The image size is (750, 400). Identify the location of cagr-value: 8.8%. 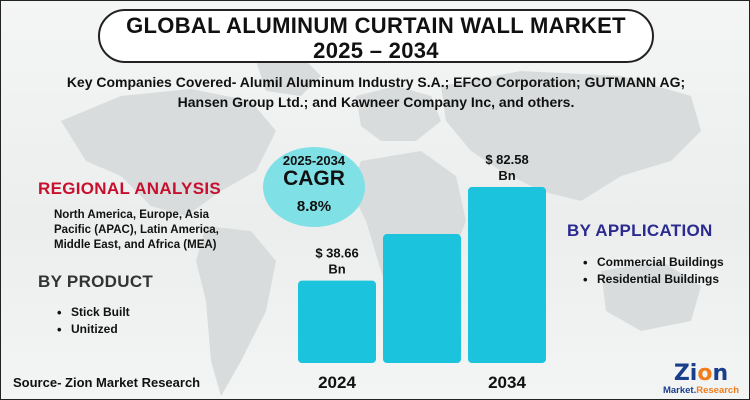
(314, 206).